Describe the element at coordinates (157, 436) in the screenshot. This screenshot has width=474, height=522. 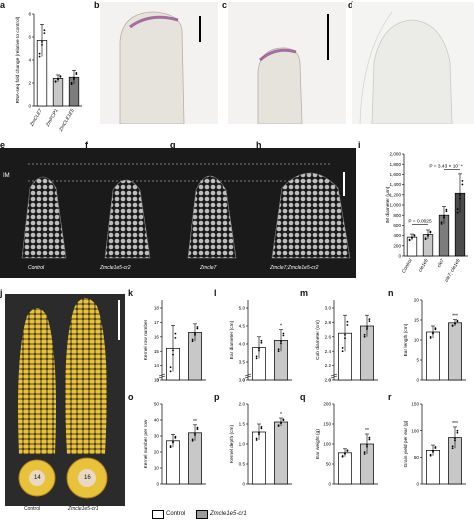
I see `y-tick-label: 30` at that location.